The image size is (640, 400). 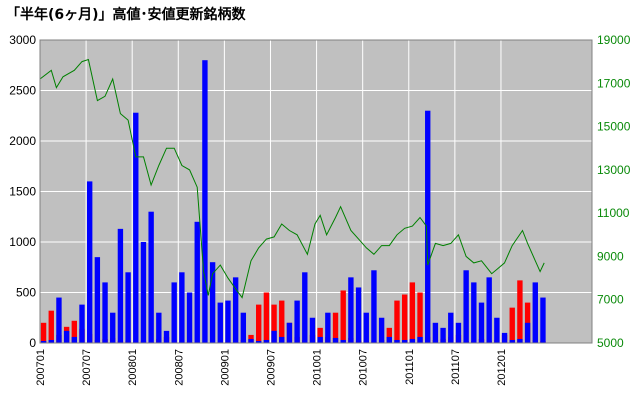 I want to click on left-axis-tick-label: 3000, so click(x=22, y=40).